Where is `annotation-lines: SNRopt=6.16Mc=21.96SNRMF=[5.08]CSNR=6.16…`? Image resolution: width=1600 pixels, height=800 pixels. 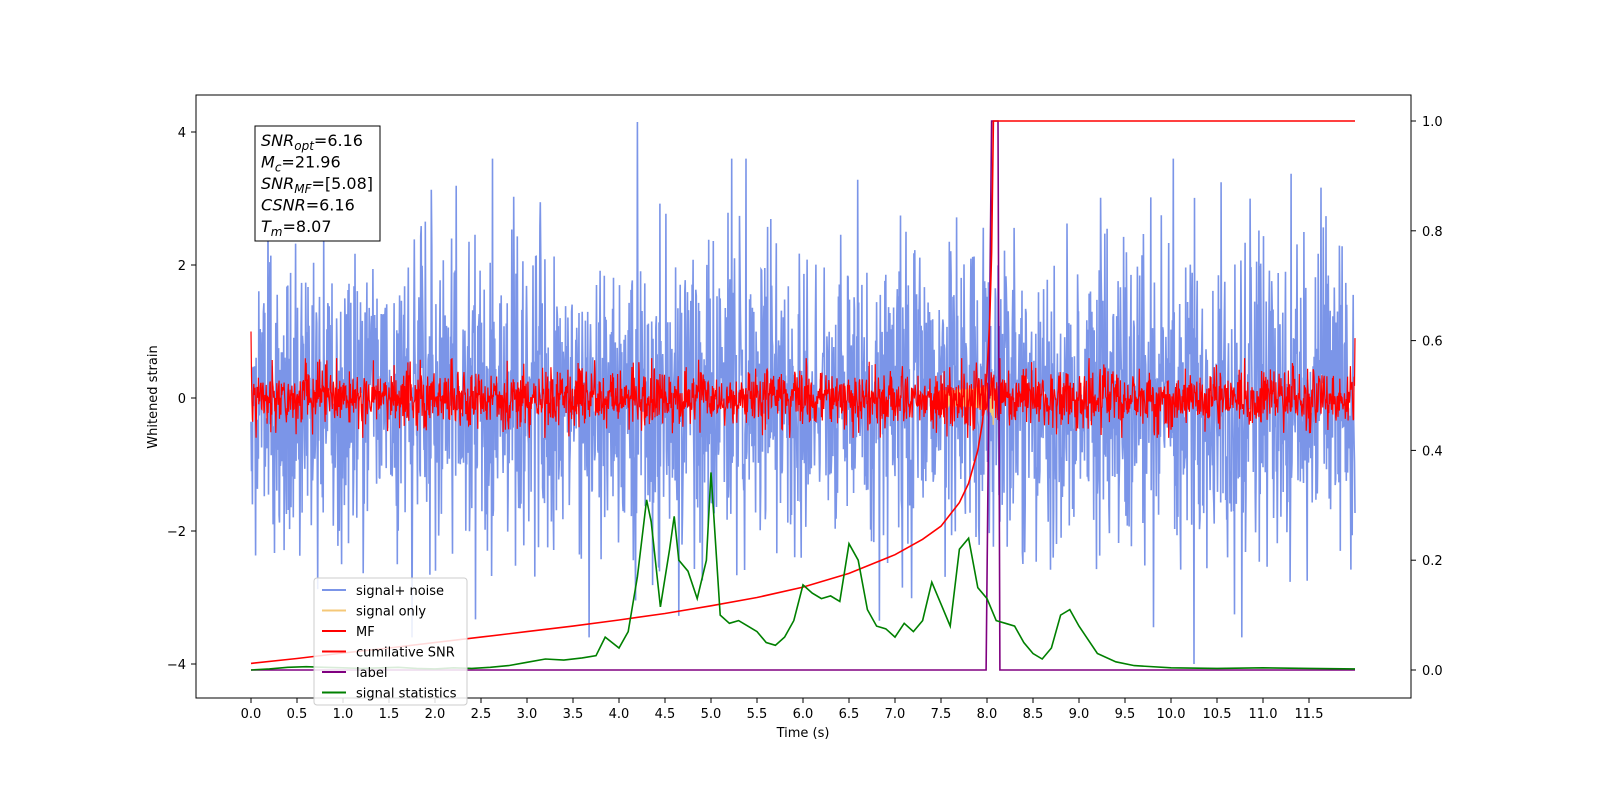
annotation-lines: SNRopt=6.16Mc=21.96SNRMF=[5.08]CSNR=6.16… is located at coordinates (317, 185).